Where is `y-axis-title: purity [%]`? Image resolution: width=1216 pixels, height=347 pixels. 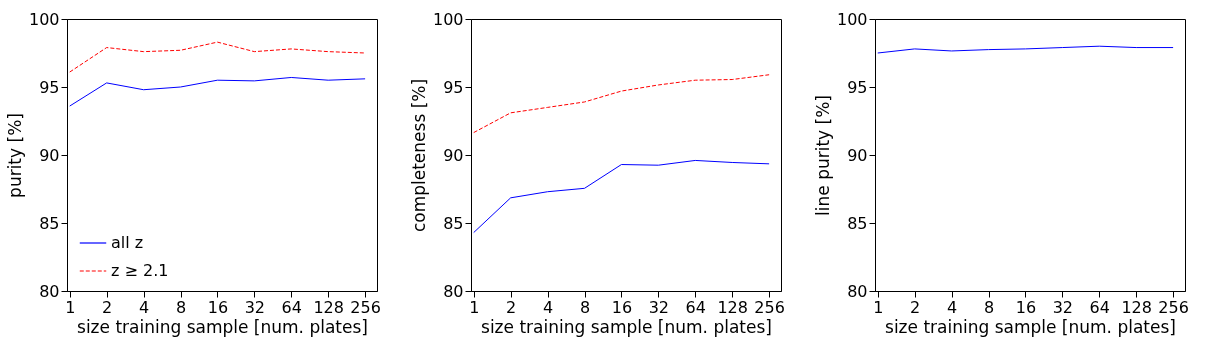
y-axis-title: purity [%] is located at coordinates (14, 155).